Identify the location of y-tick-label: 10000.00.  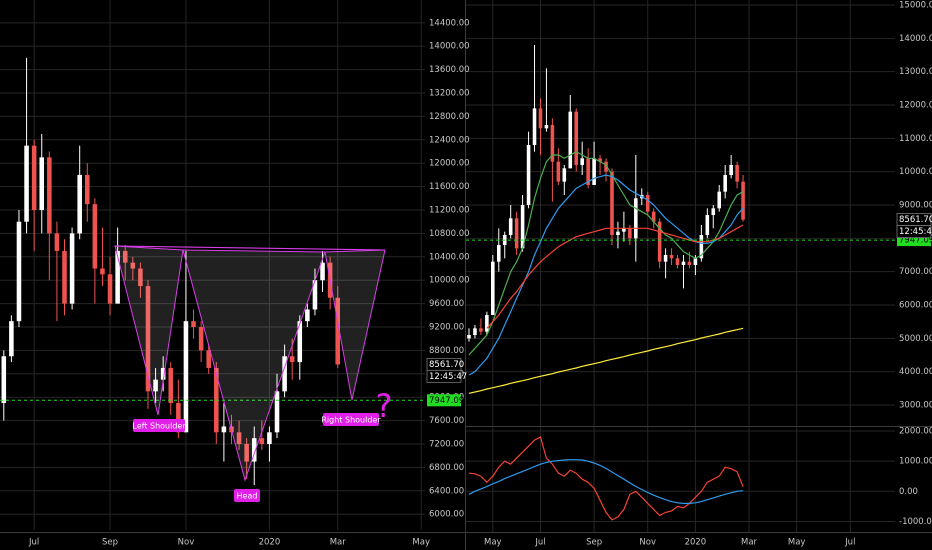
(449, 281).